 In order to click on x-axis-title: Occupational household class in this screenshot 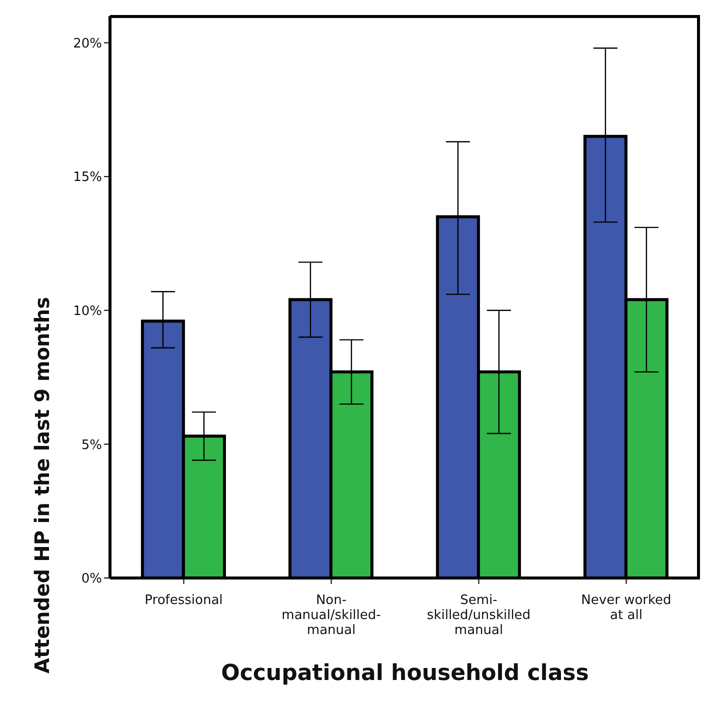, I will do `click(405, 673)`.